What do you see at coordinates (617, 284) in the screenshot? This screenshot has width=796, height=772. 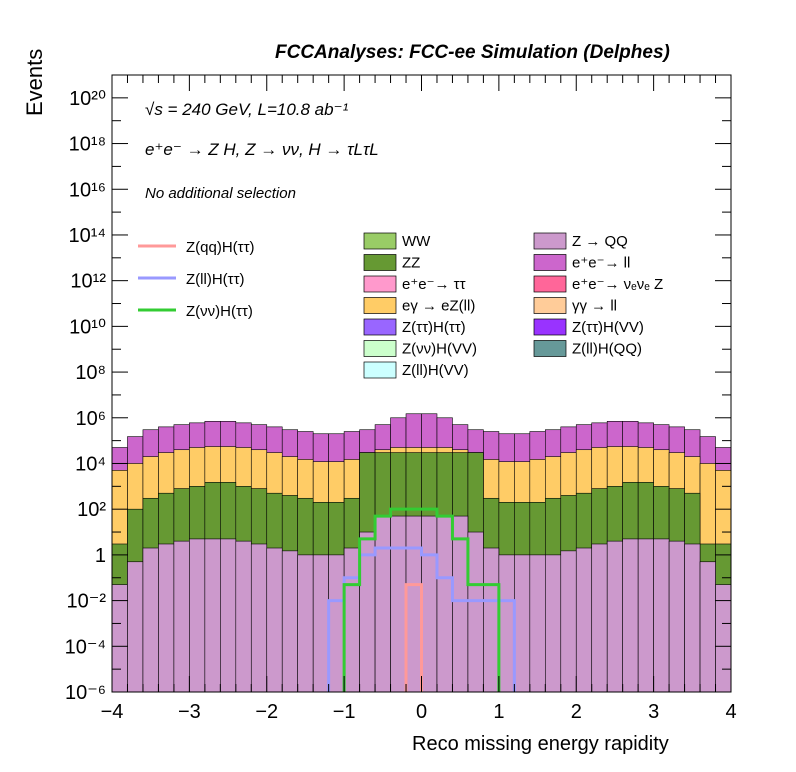 I see `legend-label: e⁺e⁻→ νₑνₑ Z` at bounding box center [617, 284].